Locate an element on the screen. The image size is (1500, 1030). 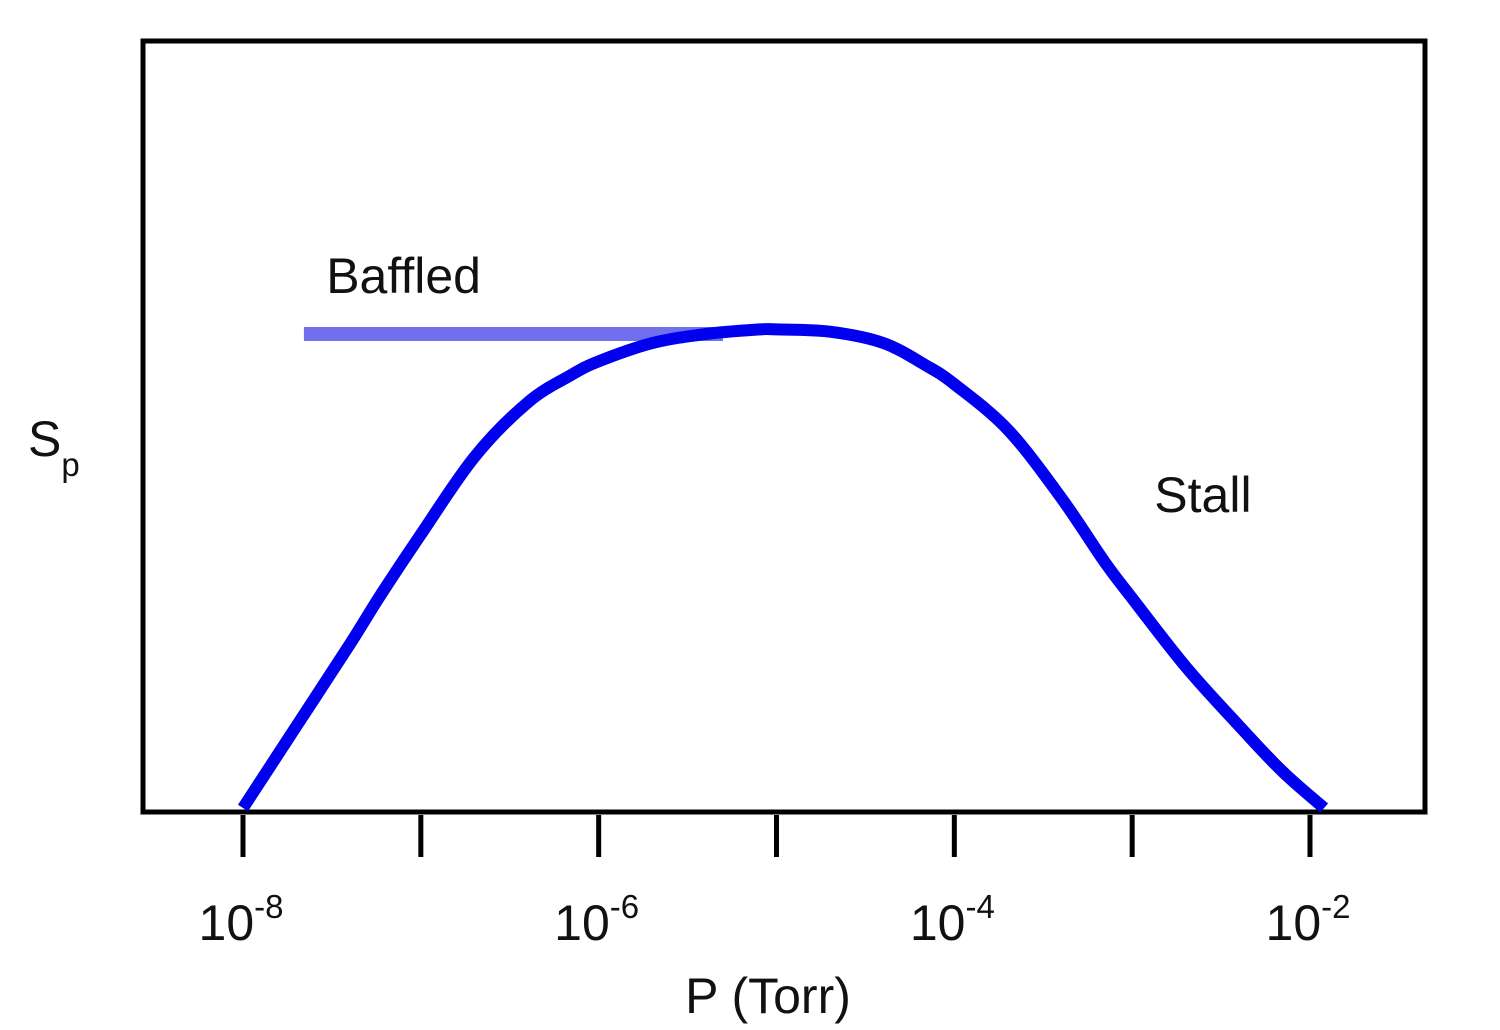
x-tick-label-1: 10⁻⁶ is located at coordinates (596, 919).